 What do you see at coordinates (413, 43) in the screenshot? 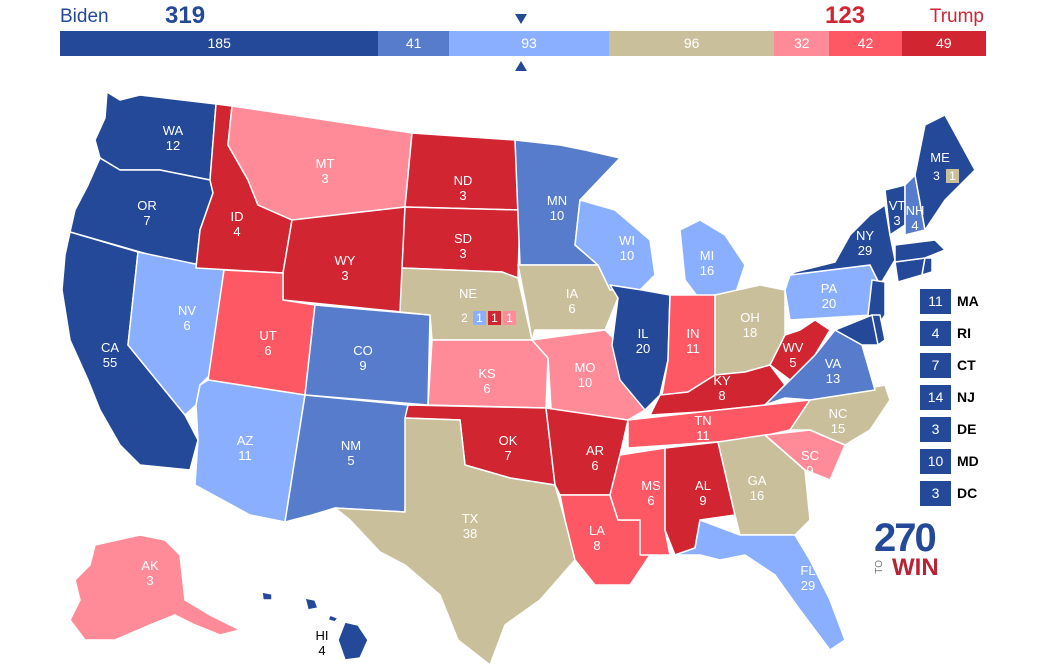
I see `rating-segment-likely-dem: 41` at bounding box center [413, 43].